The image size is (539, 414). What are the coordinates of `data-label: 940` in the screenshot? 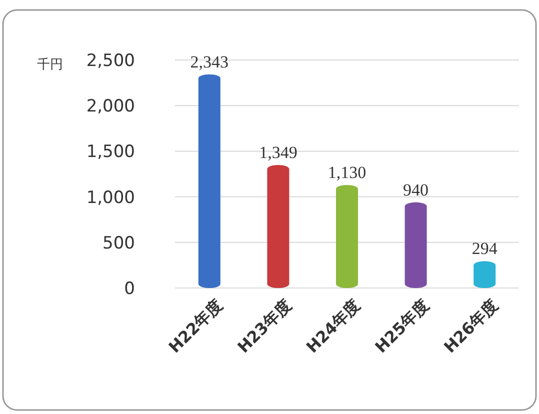 It's located at (416, 190).